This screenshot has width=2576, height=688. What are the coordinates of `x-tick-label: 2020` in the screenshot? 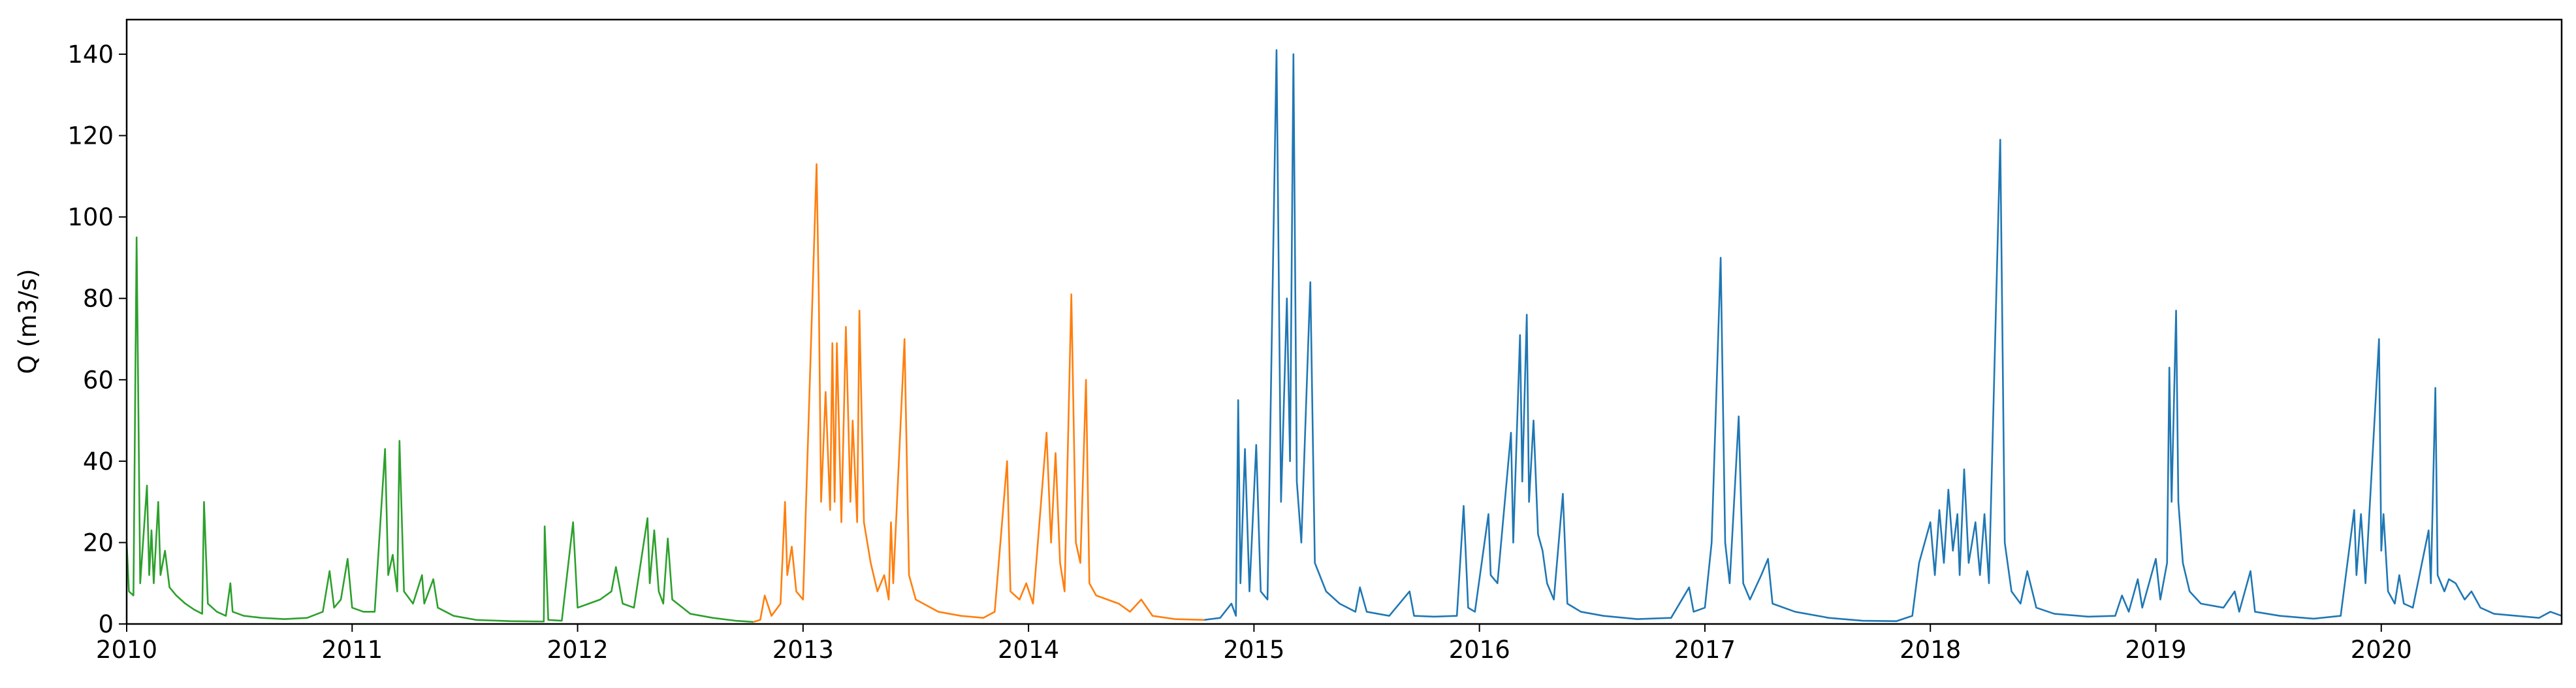 It's located at (2382, 650).